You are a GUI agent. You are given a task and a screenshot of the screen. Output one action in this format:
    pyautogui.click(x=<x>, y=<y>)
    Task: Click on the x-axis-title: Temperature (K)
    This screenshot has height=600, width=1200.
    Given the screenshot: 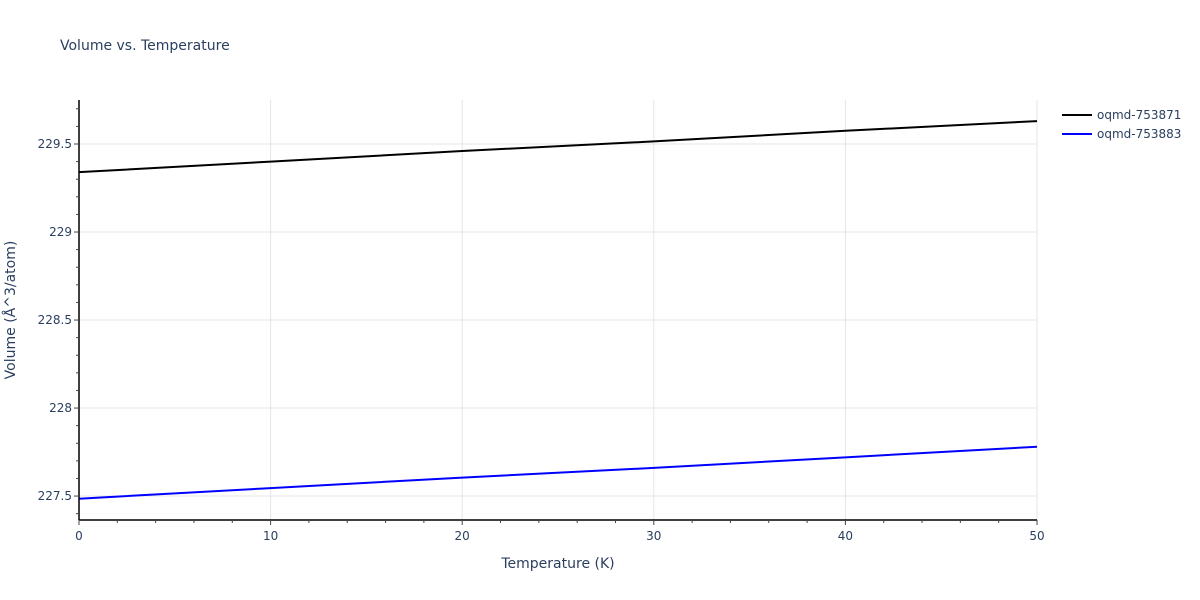 What is the action you would take?
    pyautogui.click(x=557, y=564)
    